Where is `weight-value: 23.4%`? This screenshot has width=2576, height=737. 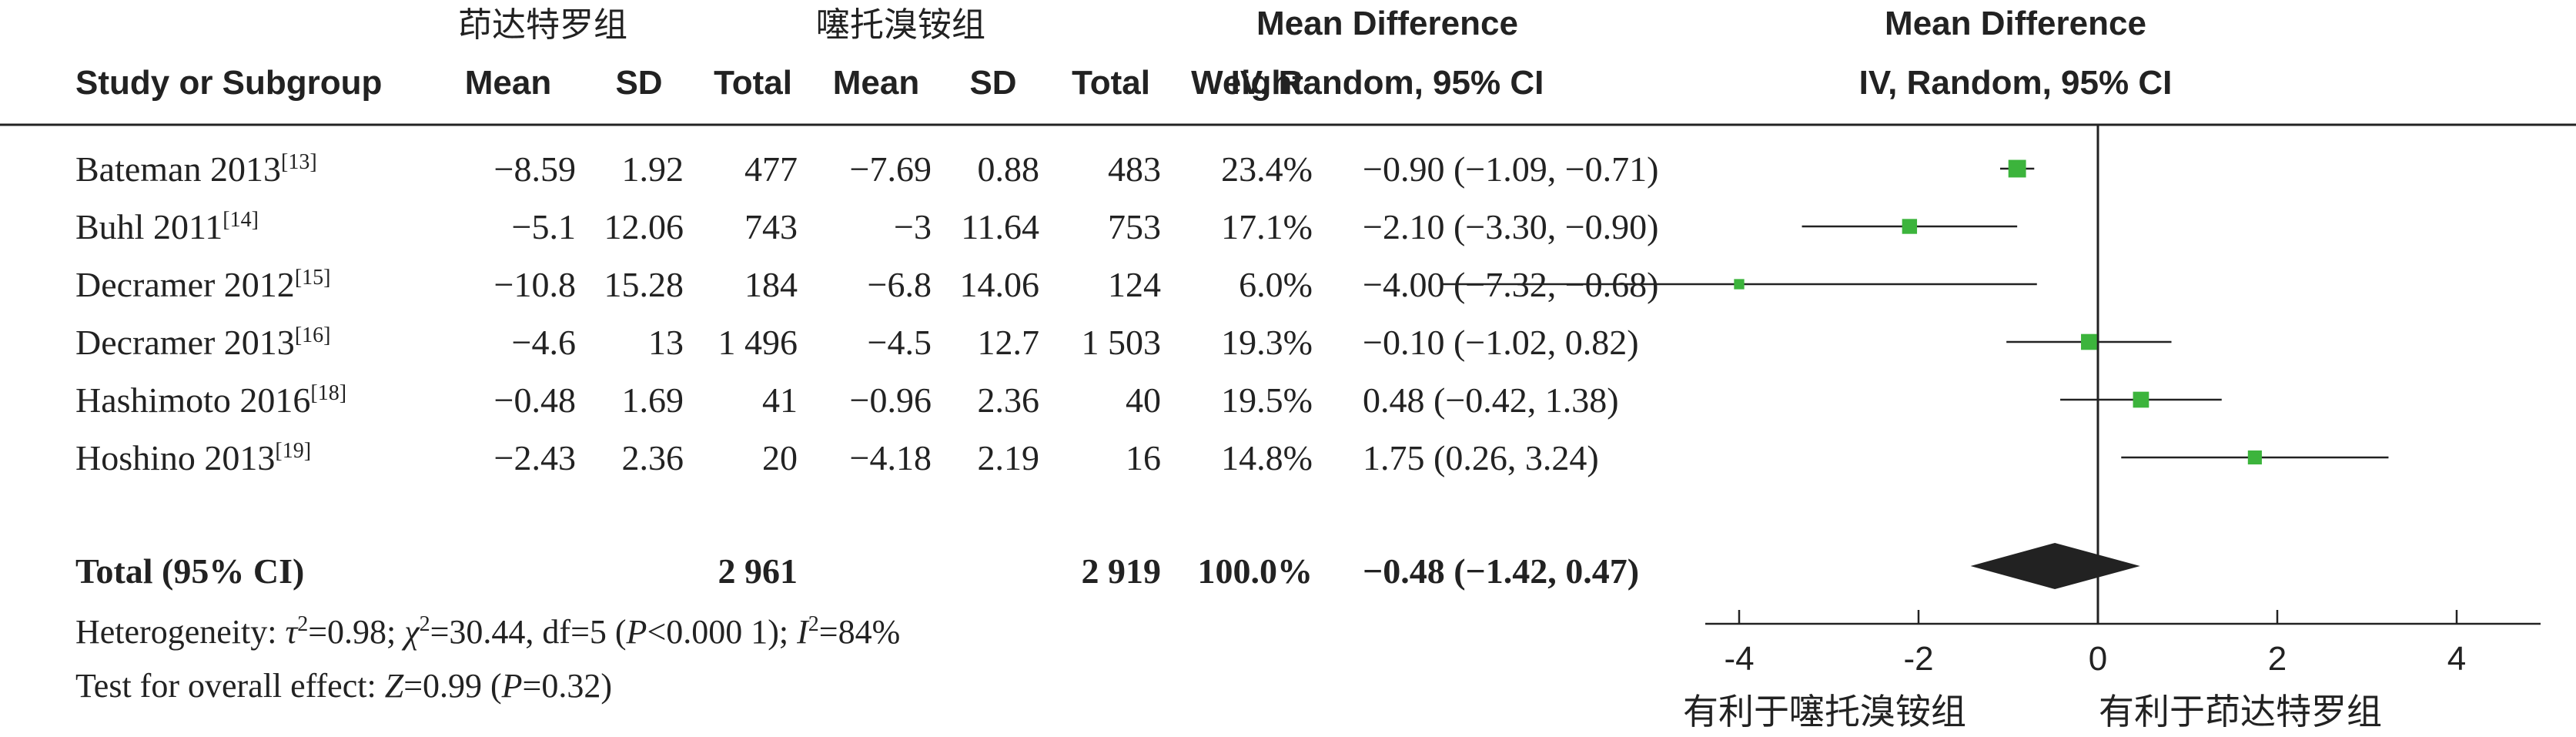 weight-value: 23.4% is located at coordinates (1267, 169).